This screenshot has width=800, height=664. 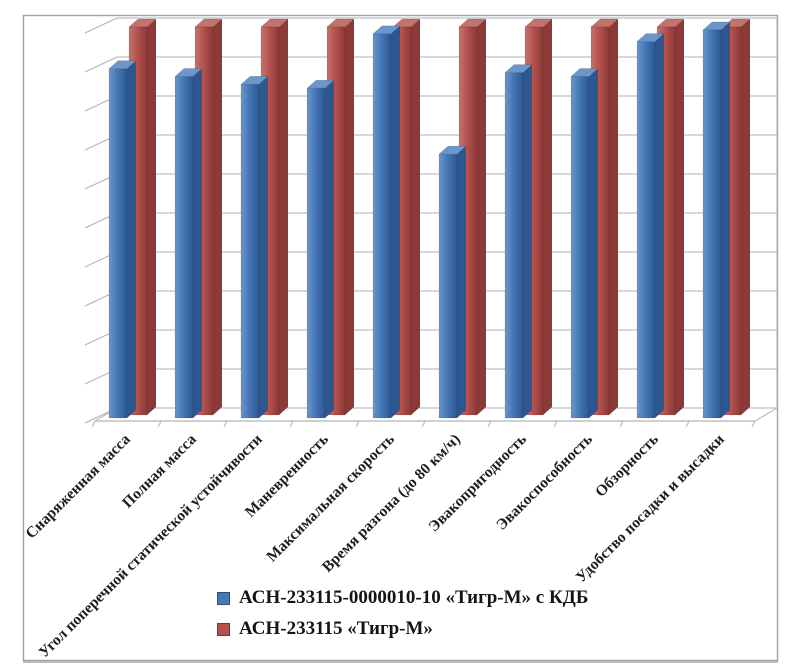 What do you see at coordinates (514, 245) in the screenshot?
I see `bar-blue-6-front` at bounding box center [514, 245].